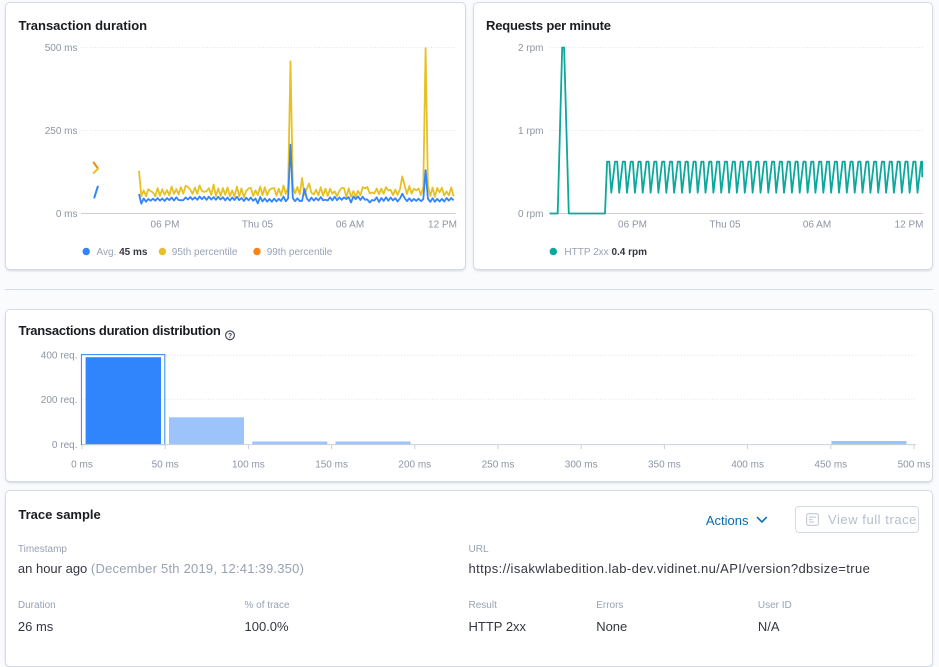  Describe the element at coordinates (530, 48) in the screenshot. I see `svg-text: 2 rpm` at that location.